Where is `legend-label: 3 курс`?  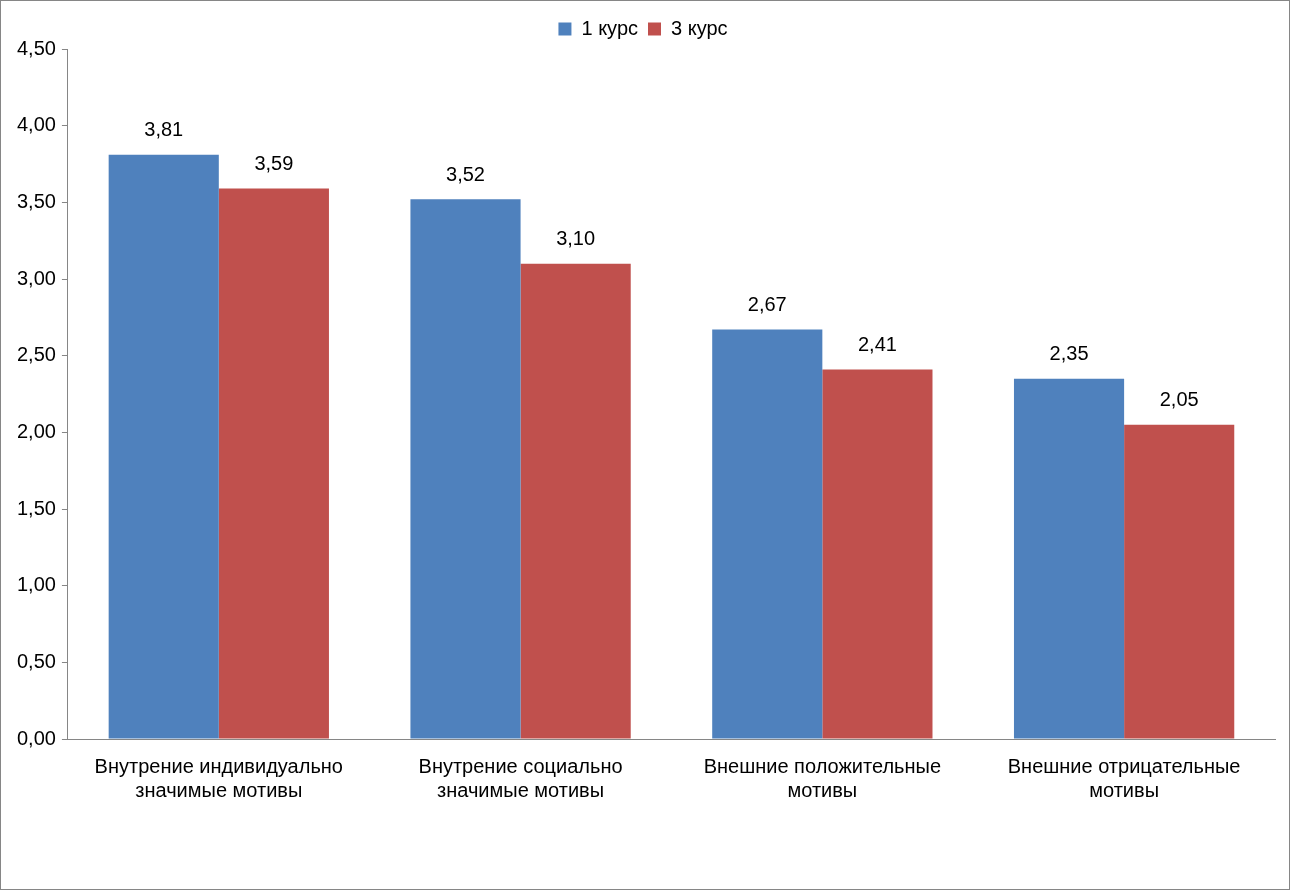 legend-label: 3 курс is located at coordinates (699, 27).